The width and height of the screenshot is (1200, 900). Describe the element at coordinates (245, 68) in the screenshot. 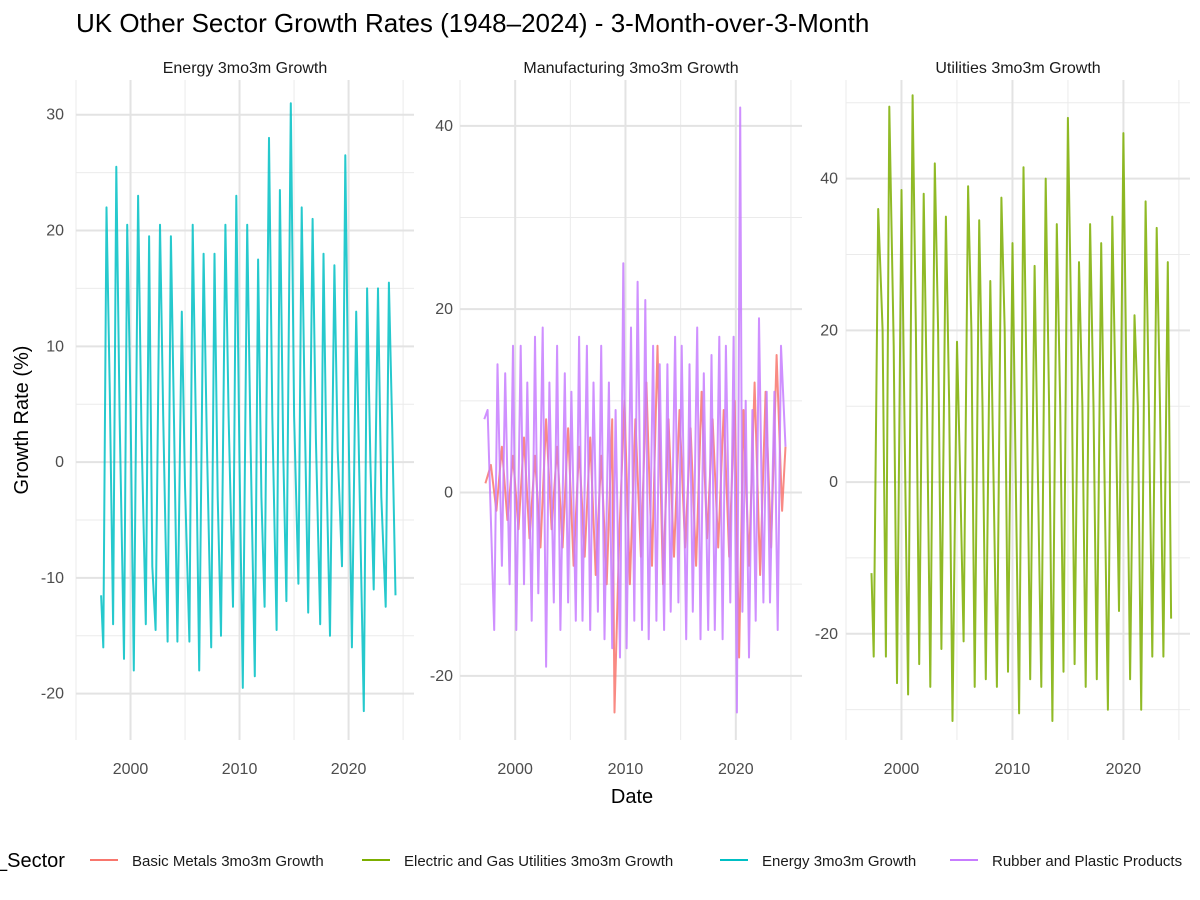

I see `panel-title: Energy 3mo3m Growth` at that location.